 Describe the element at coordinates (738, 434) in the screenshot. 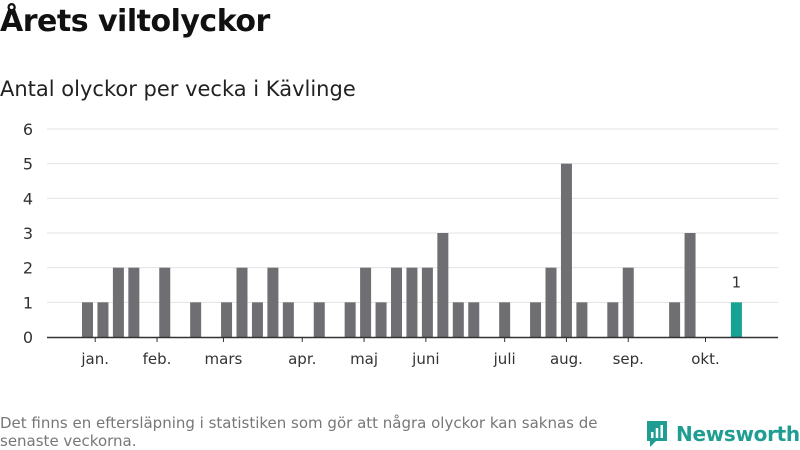

I see `brand-name: Newsworthy` at that location.